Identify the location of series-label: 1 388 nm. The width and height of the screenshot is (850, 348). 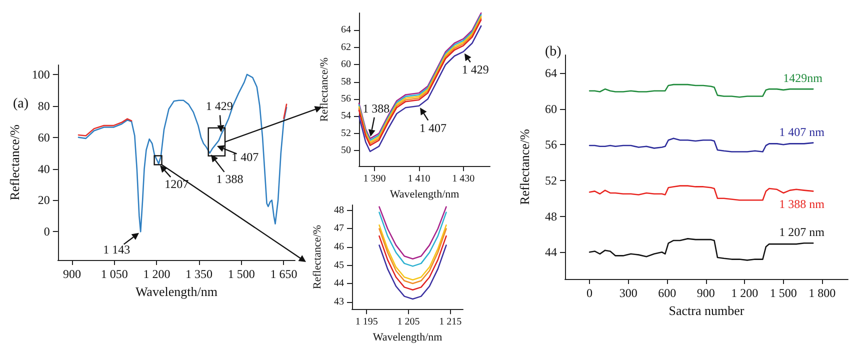
(802, 204).